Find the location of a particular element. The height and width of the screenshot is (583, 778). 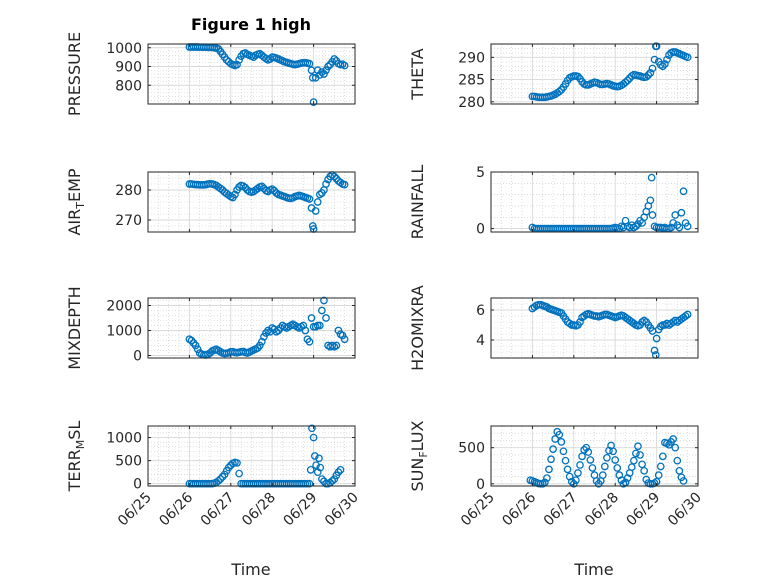

y-axis-label: SUNFLUX is located at coordinates (419, 455).